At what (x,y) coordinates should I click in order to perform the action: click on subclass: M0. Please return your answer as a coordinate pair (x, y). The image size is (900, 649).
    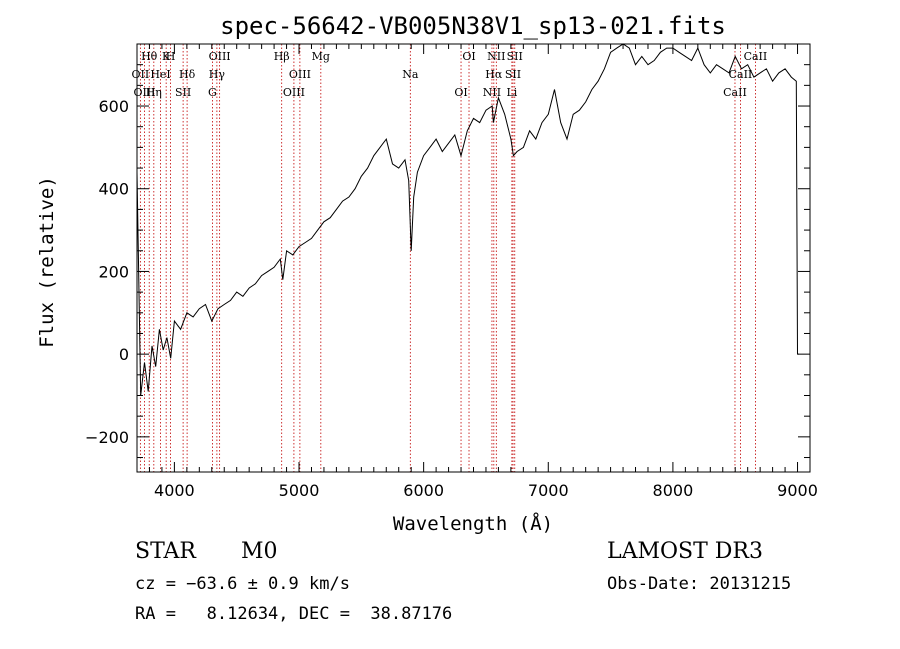
    Looking at the image, I should click on (259, 551).